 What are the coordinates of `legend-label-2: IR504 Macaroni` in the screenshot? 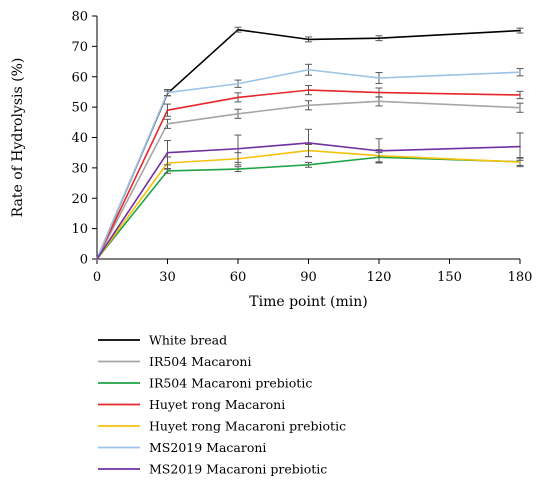 It's located at (200, 361).